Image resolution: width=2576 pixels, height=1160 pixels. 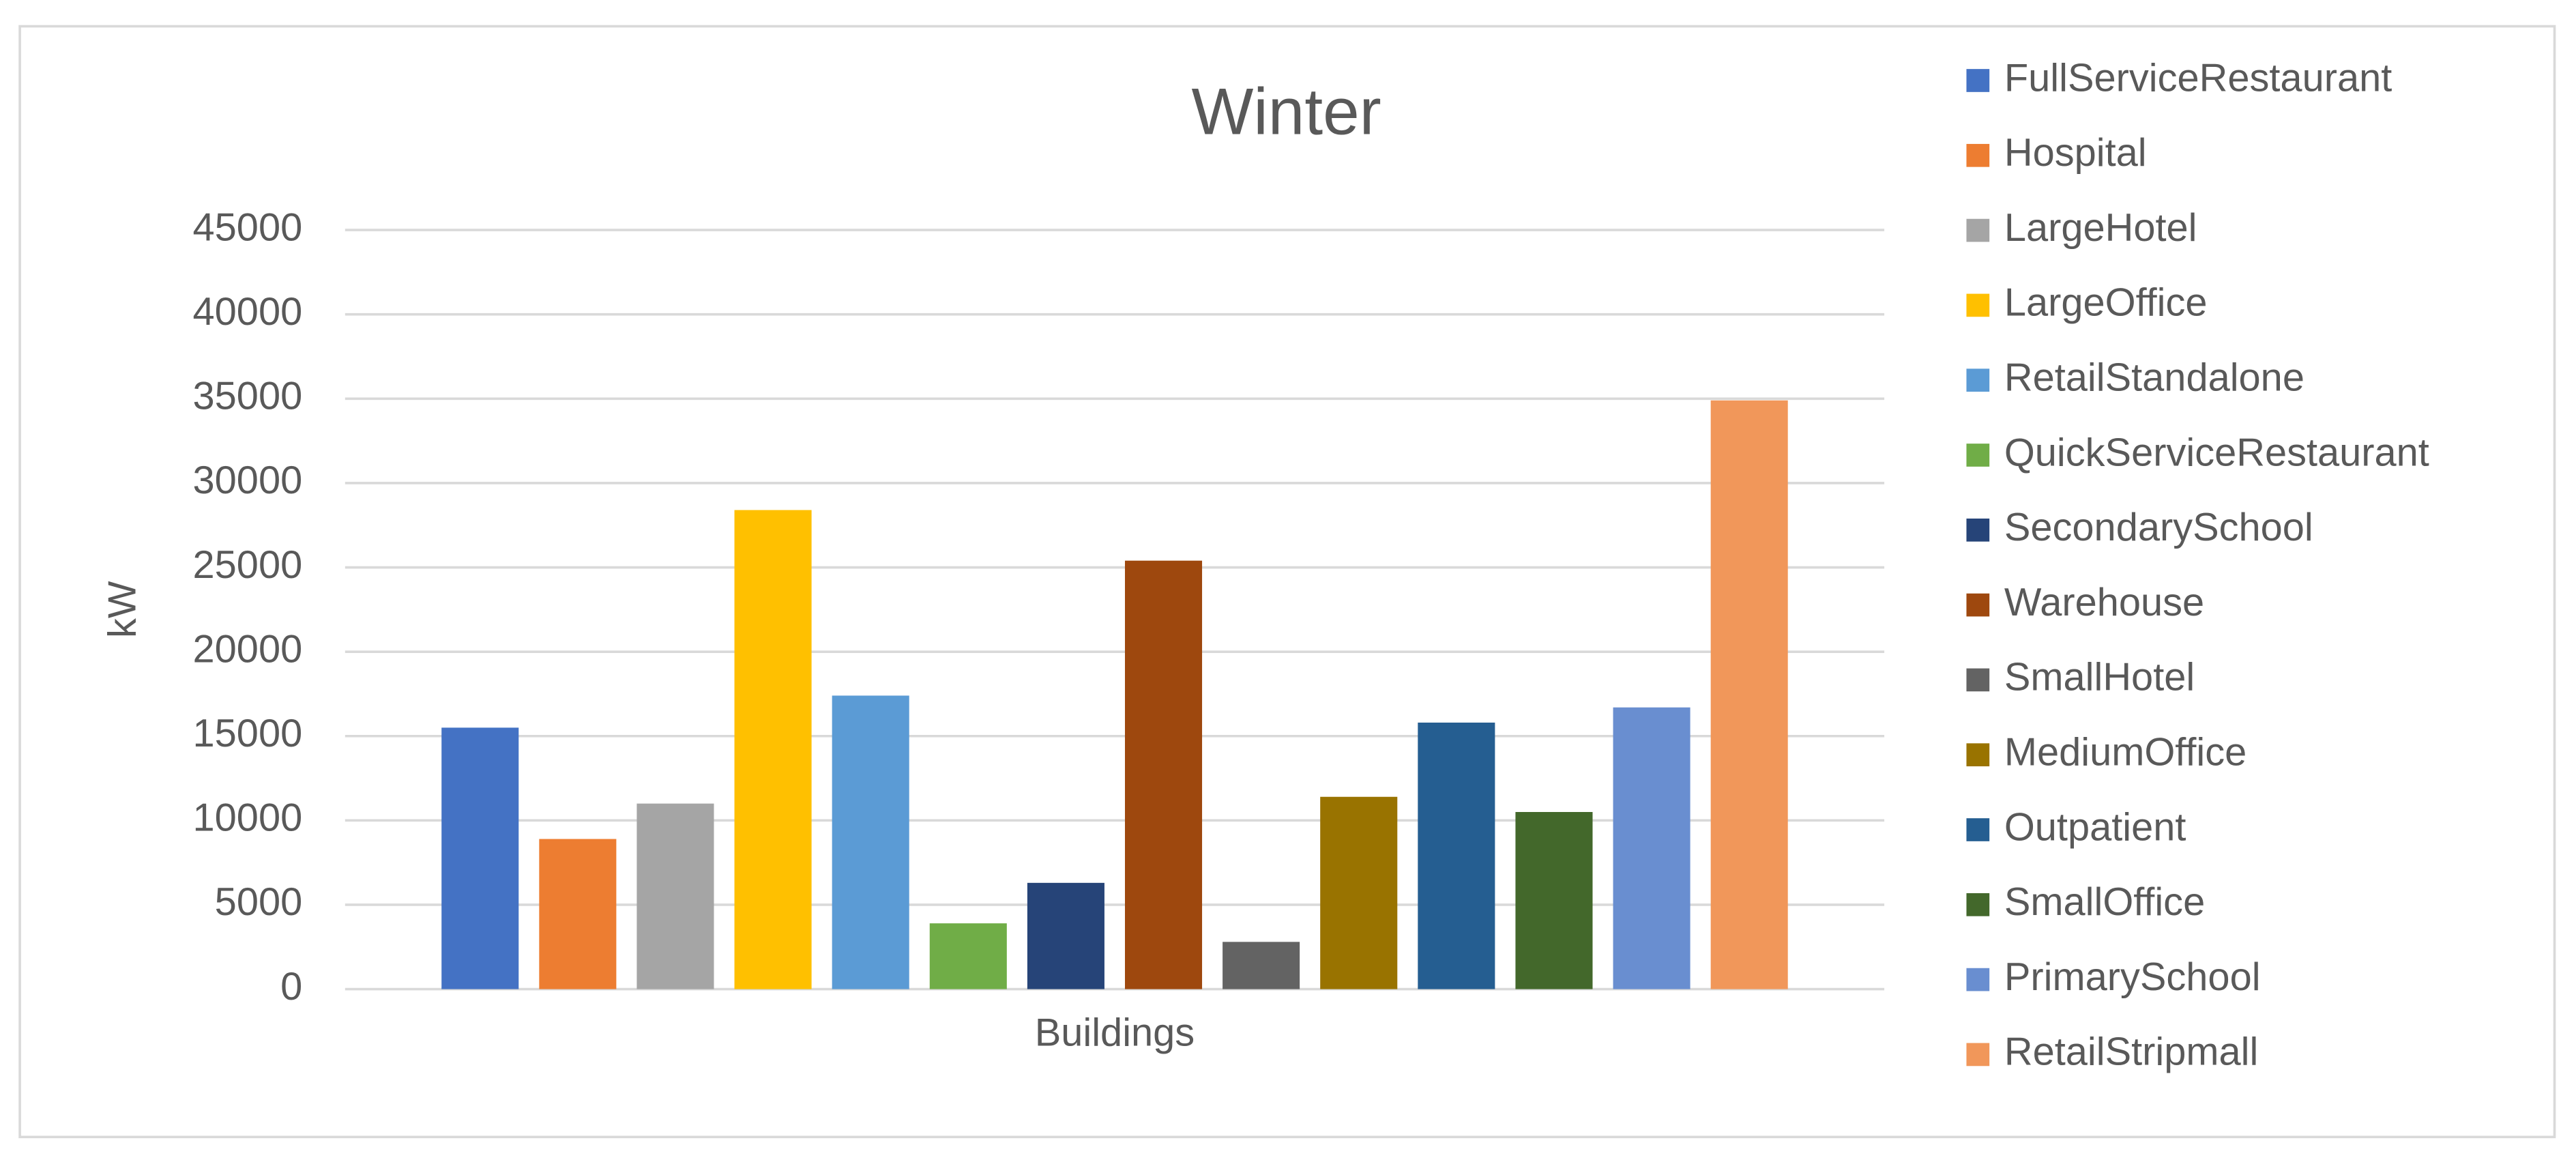 I want to click on legend-label: Hospital, so click(x=2075, y=153).